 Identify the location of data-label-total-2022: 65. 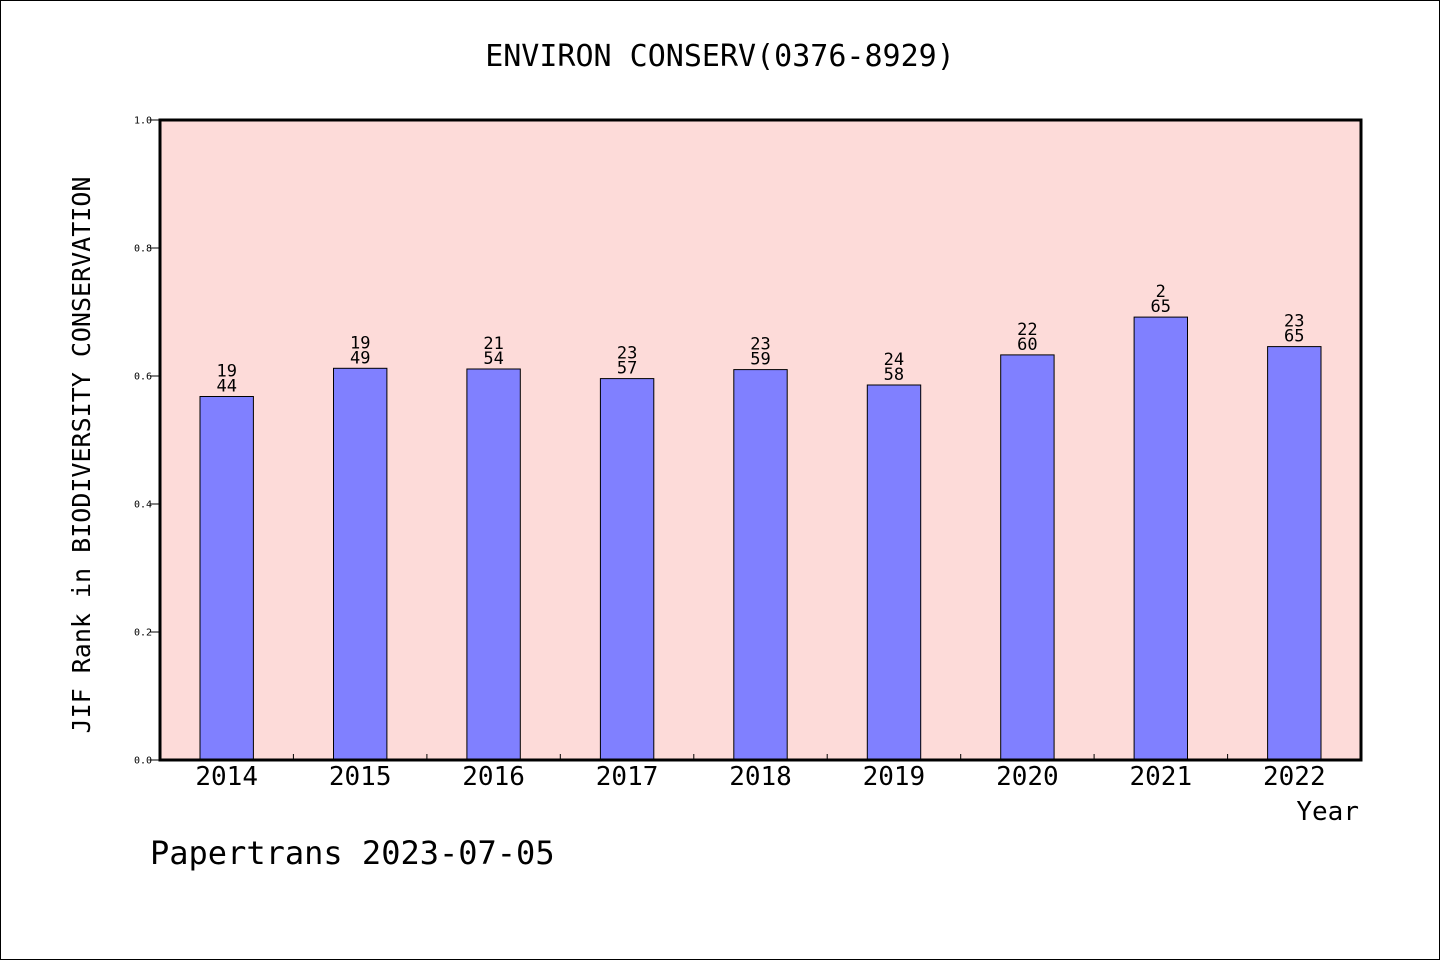
(1294, 337).